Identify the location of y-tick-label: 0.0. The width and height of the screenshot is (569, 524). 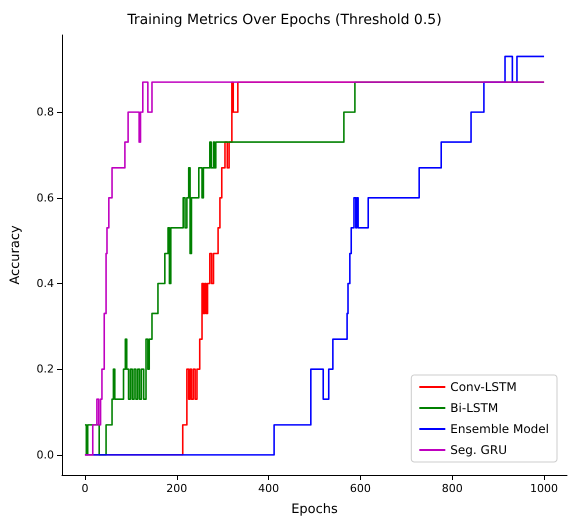
(45, 455).